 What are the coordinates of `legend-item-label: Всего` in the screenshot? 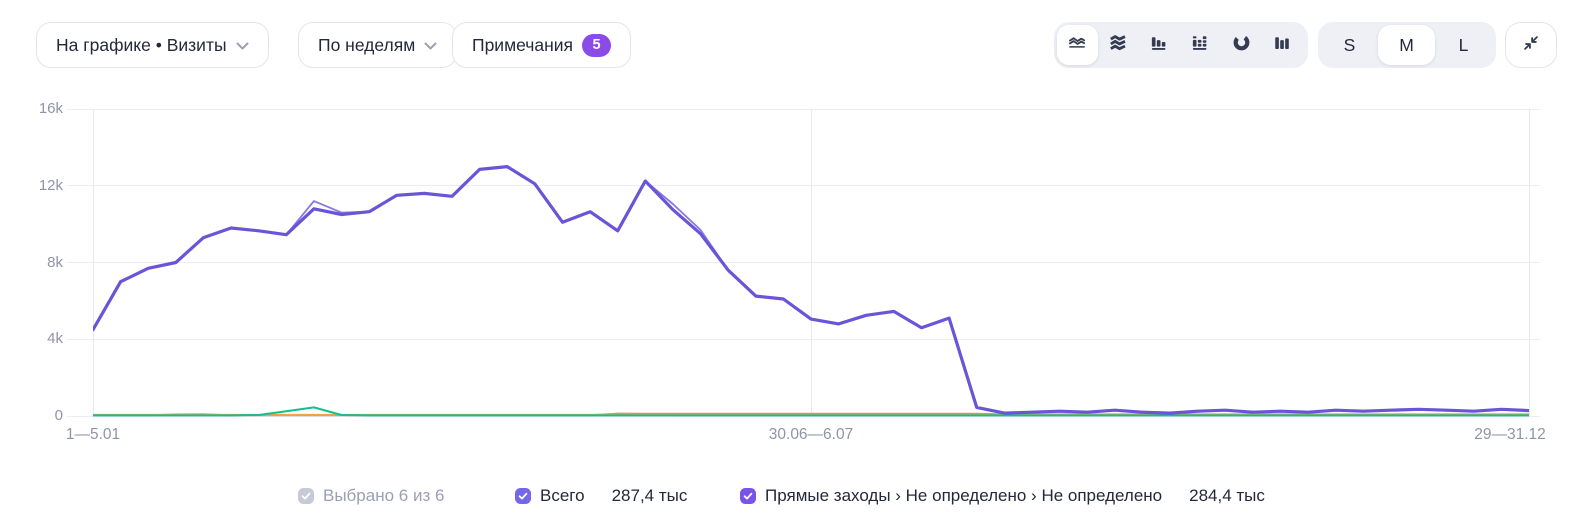 It's located at (562, 495).